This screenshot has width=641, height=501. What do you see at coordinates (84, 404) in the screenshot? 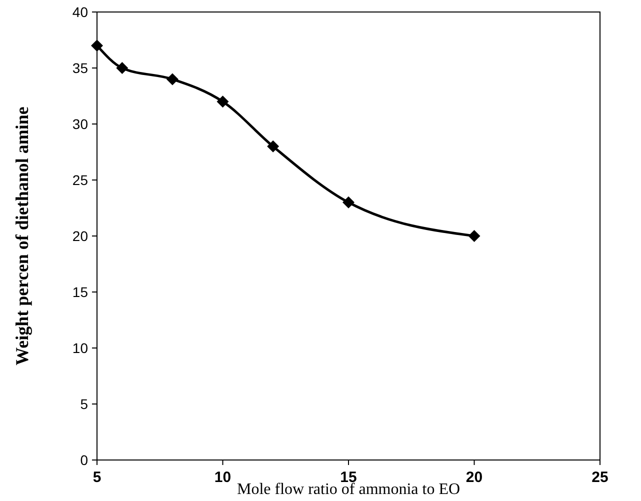
I see `y-tick-label: 5` at bounding box center [84, 404].